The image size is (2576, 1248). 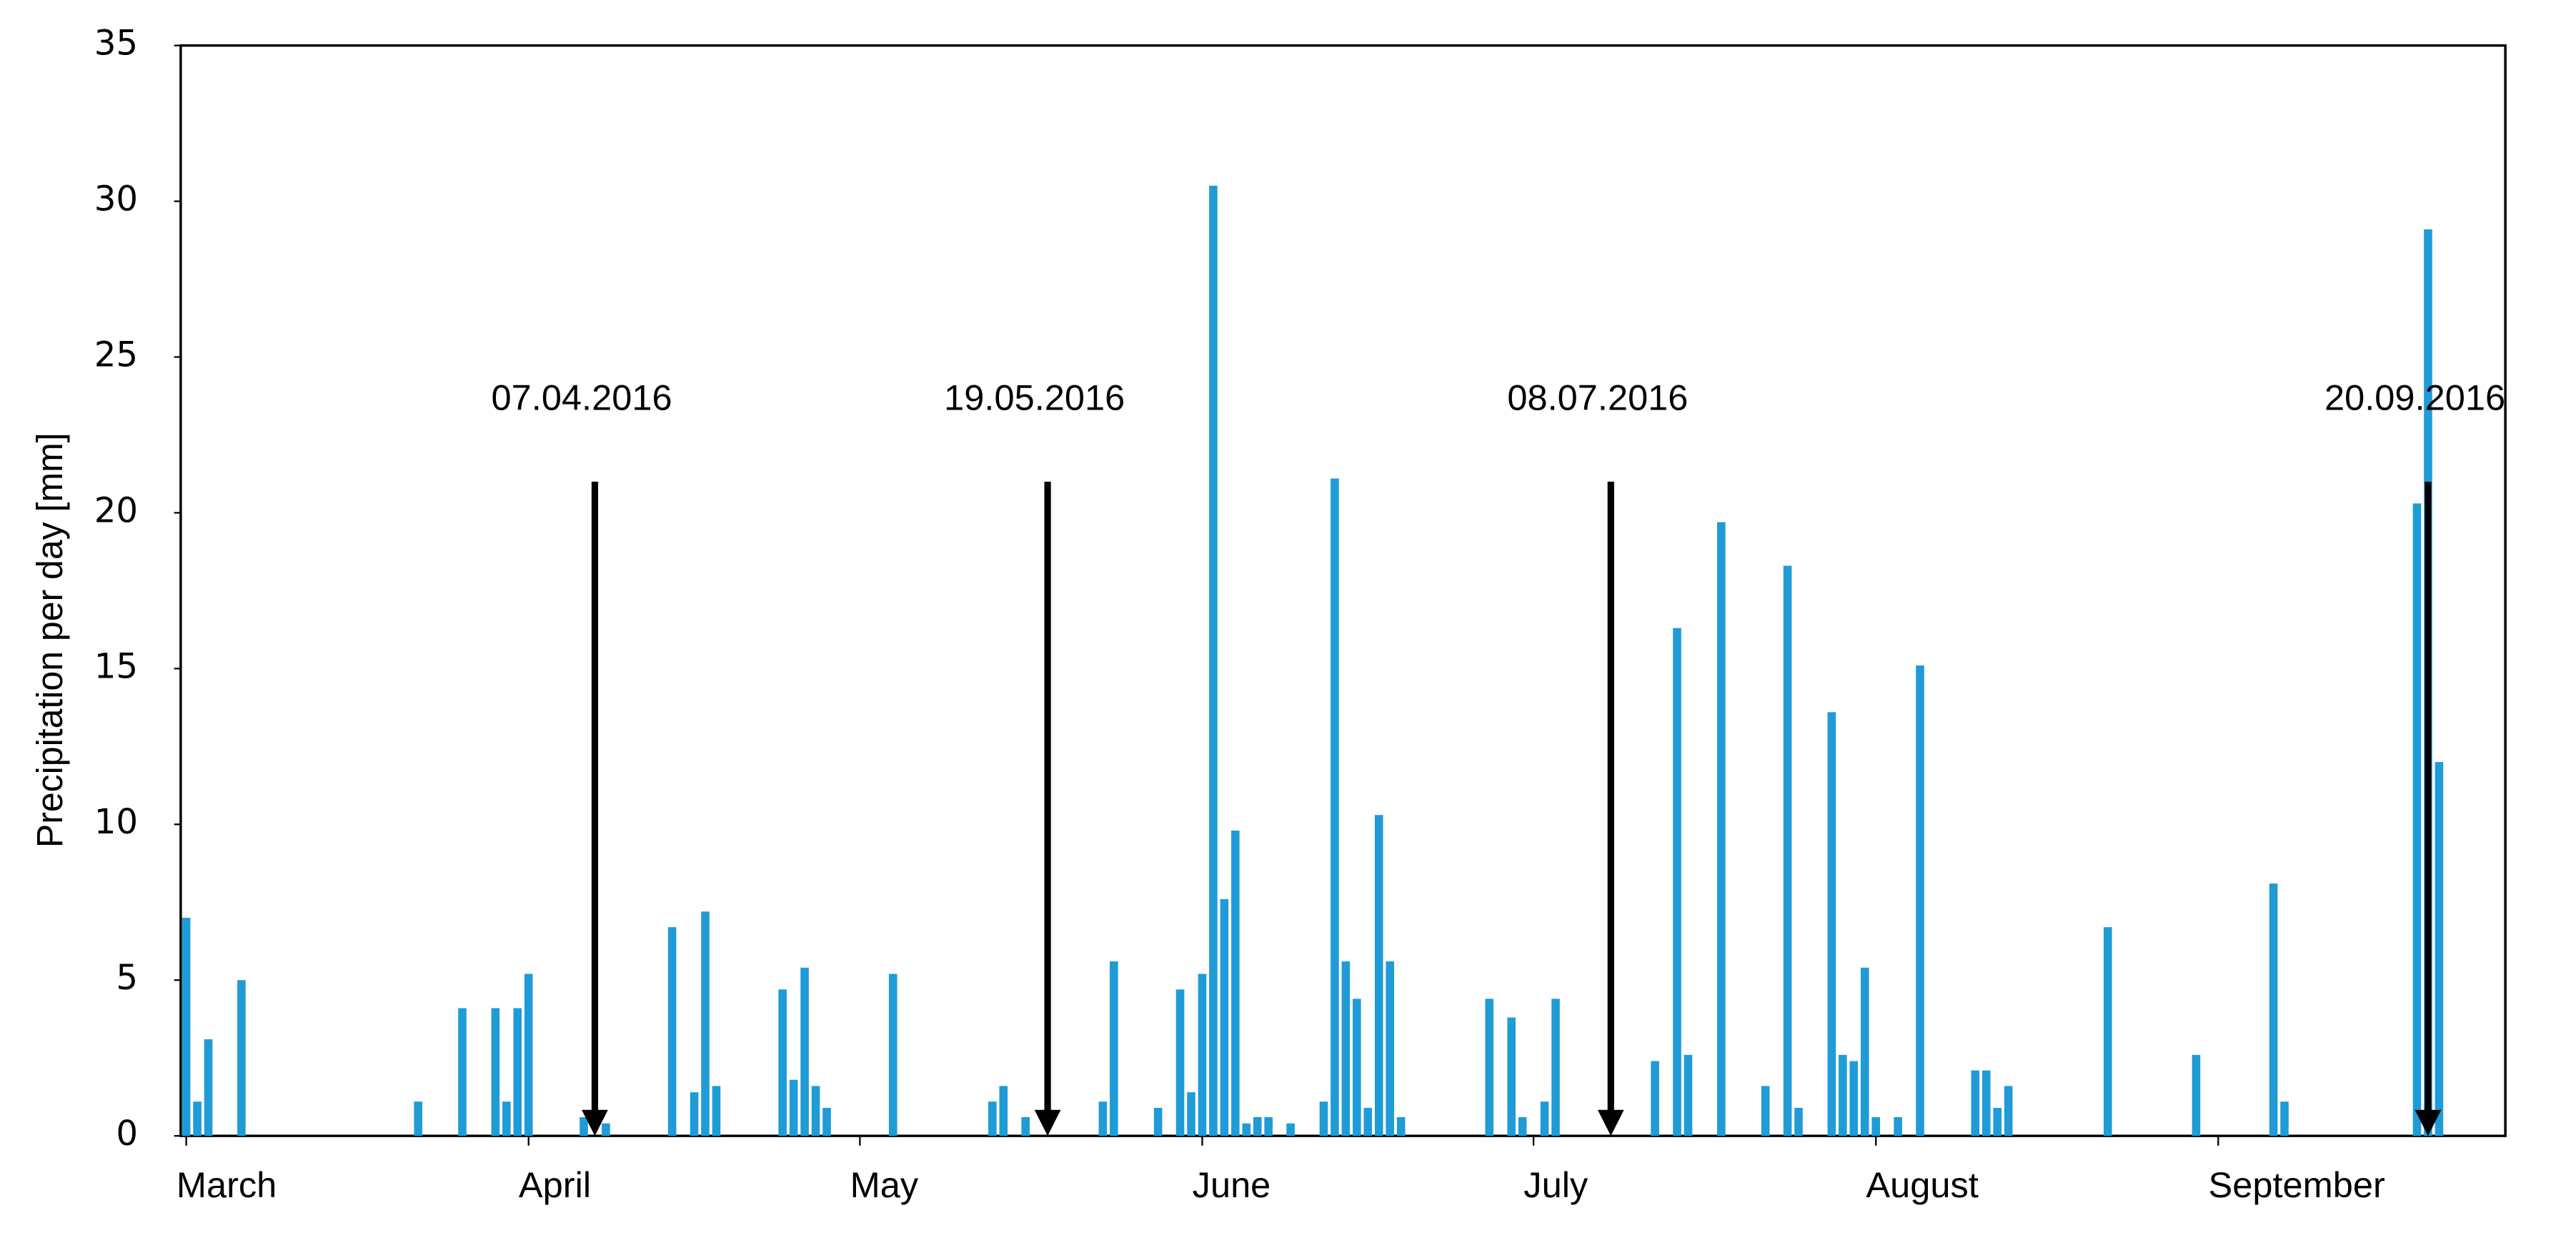 What do you see at coordinates (116, 667) in the screenshot?
I see `y-tick-label: 15` at bounding box center [116, 667].